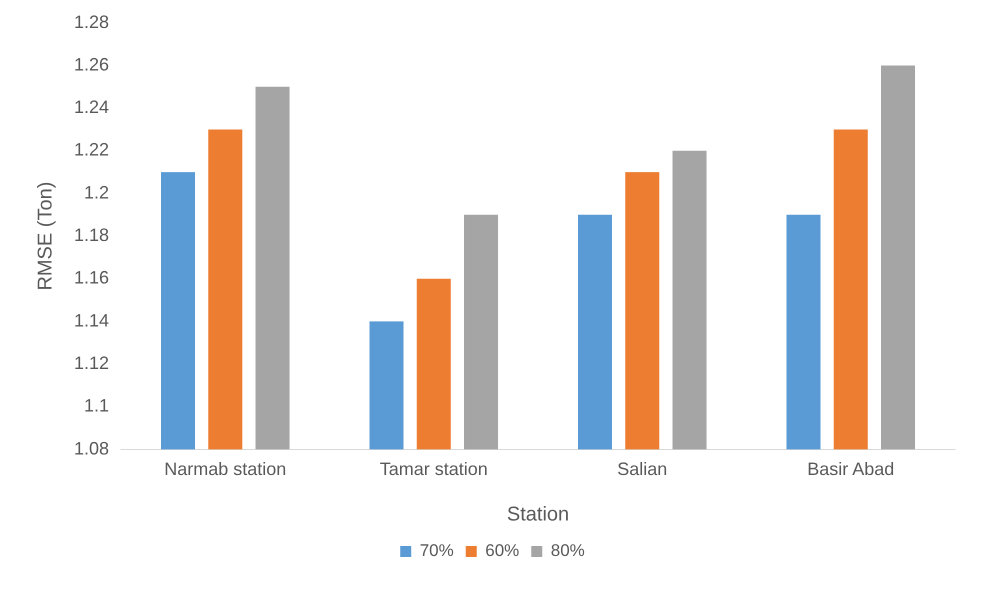  I want to click on x-tick-label: Tamar station, so click(434, 469).